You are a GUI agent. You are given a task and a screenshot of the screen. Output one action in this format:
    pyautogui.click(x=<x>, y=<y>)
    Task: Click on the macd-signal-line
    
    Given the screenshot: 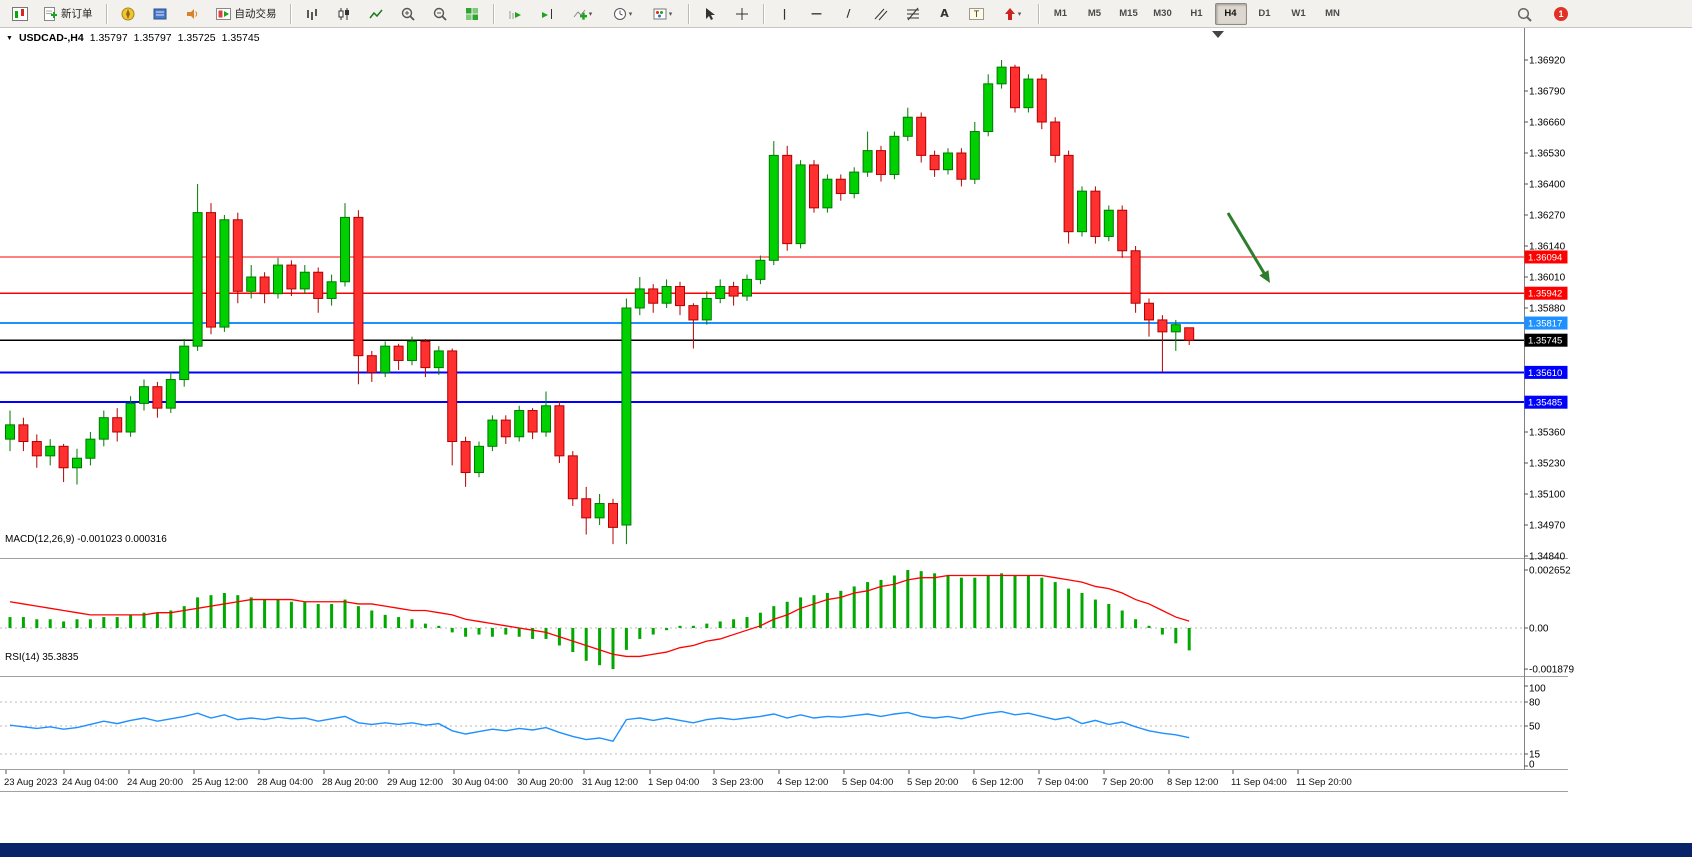 What is the action you would take?
    pyautogui.click(x=599, y=616)
    